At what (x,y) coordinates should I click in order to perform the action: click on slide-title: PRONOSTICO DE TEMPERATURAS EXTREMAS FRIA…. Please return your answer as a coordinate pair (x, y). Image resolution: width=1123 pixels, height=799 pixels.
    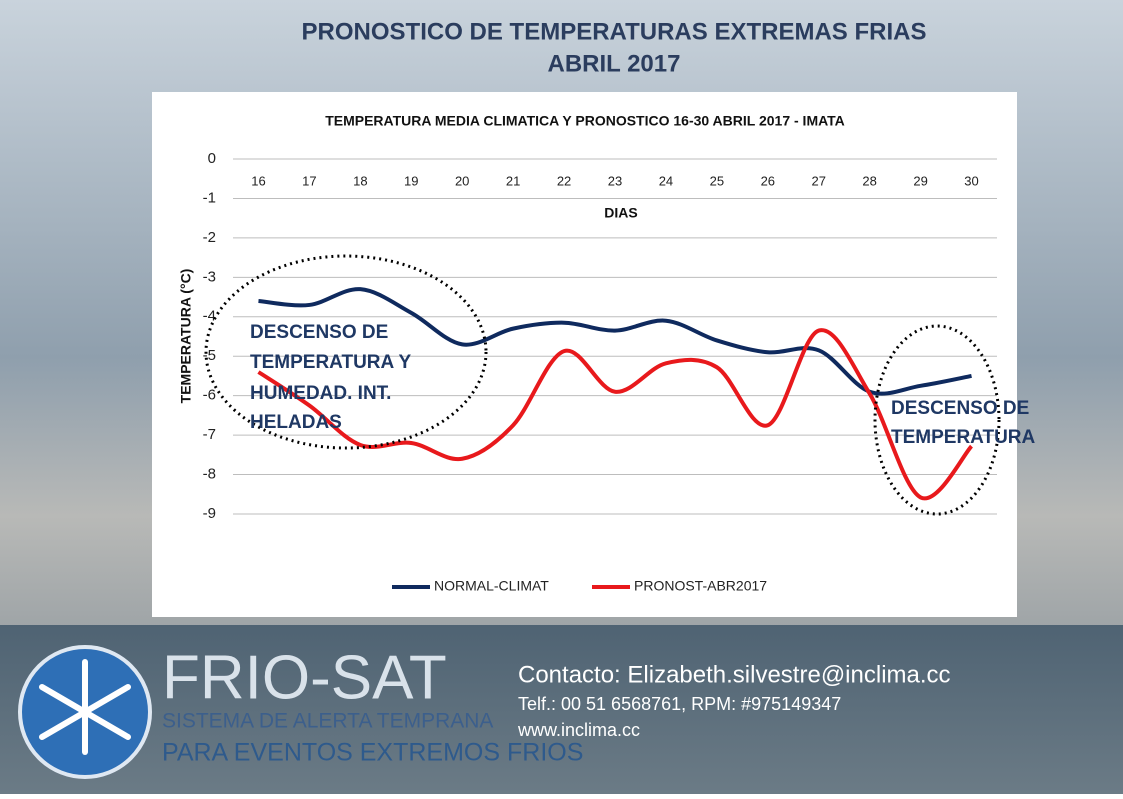
    Looking at the image, I should click on (614, 31).